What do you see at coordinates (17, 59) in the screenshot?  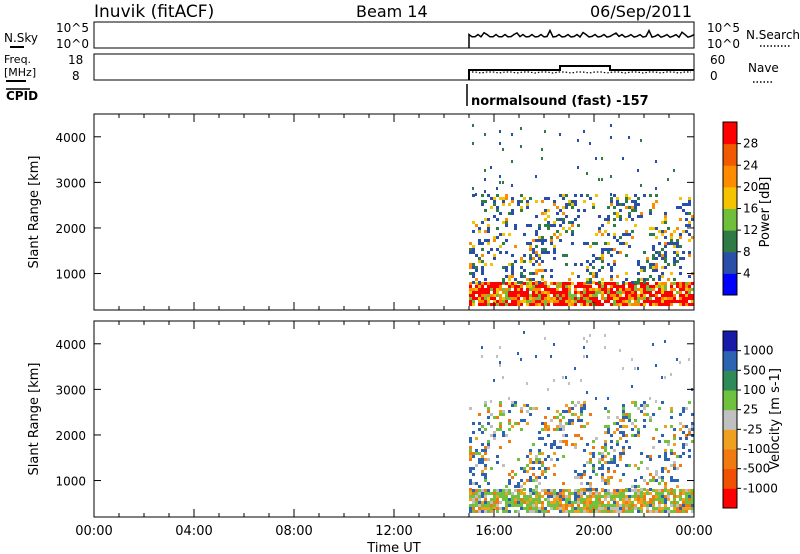 I see `freq-label-1: Freq.` at bounding box center [17, 59].